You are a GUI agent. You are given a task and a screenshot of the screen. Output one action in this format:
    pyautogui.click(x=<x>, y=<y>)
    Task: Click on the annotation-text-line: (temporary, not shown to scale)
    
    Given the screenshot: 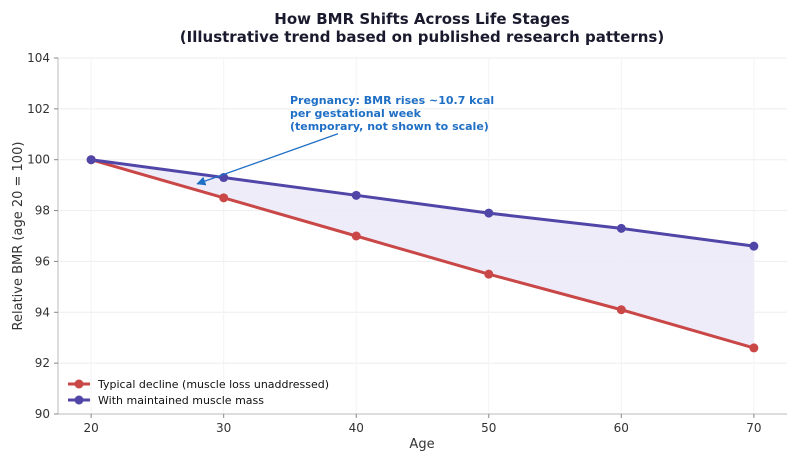 What is the action you would take?
    pyautogui.click(x=389, y=126)
    